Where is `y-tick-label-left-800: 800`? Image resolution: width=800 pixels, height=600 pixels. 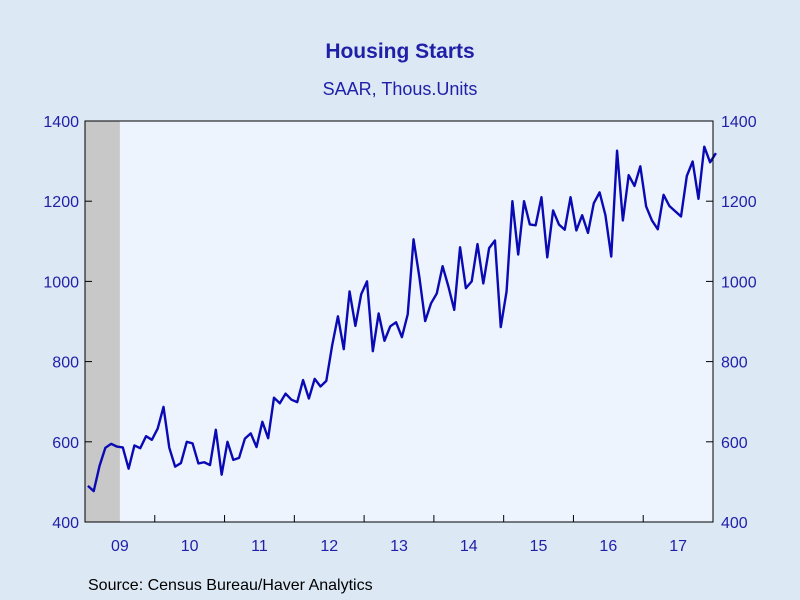
y-tick-label-left-800: 800 is located at coordinates (65, 363).